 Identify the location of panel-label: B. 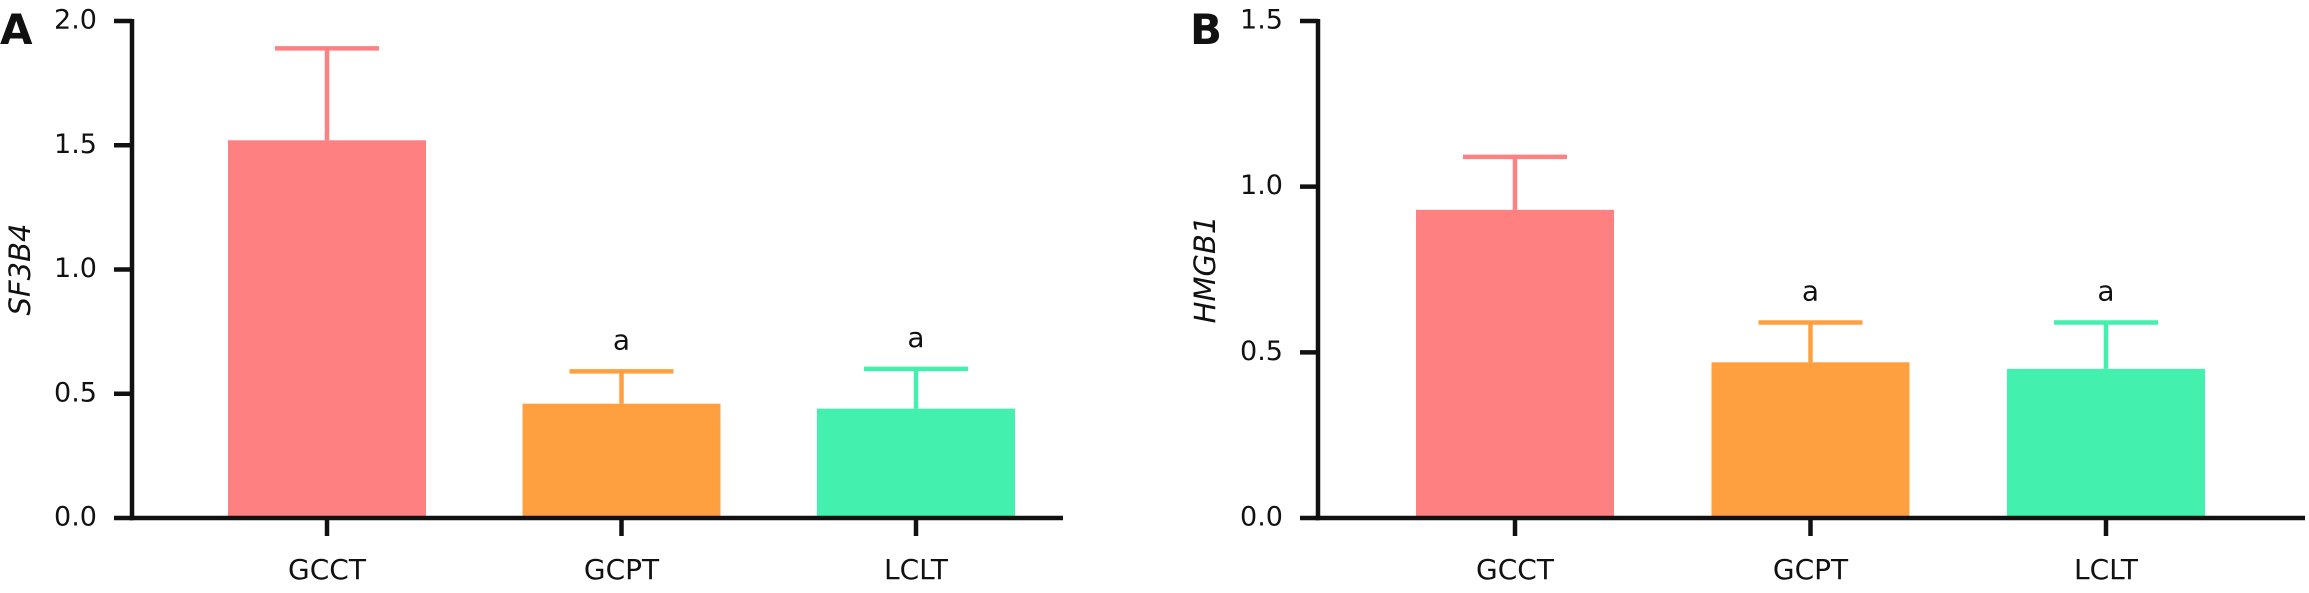
(1206, 29).